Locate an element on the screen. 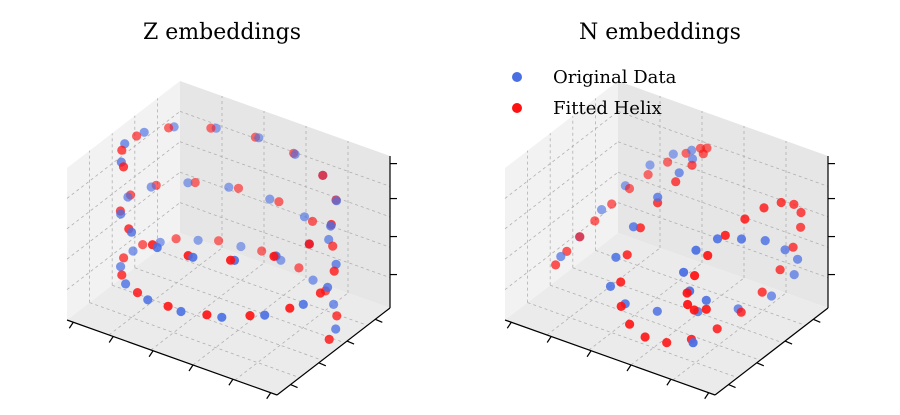 The image size is (900, 415). legend: Original Data Fitted Helix is located at coordinates (594, 93).